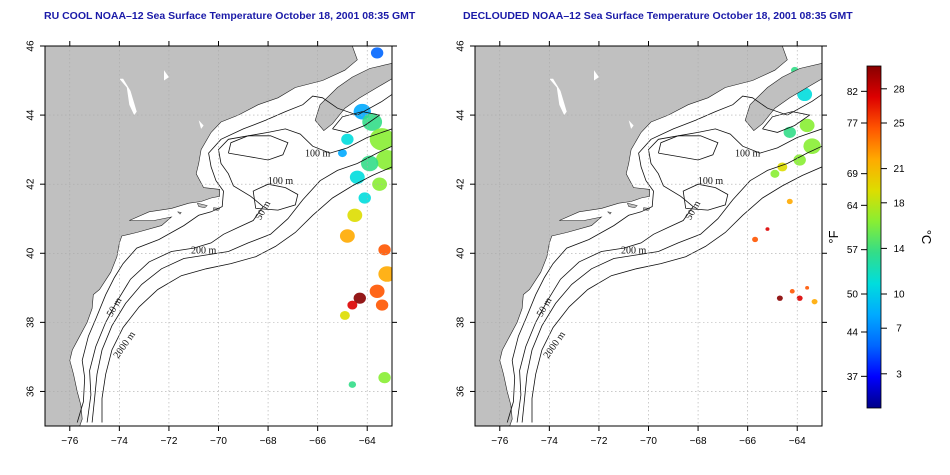 The height and width of the screenshot is (475, 950). Describe the element at coordinates (833, 236) in the screenshot. I see `colorbar-unit-f: °F` at that location.